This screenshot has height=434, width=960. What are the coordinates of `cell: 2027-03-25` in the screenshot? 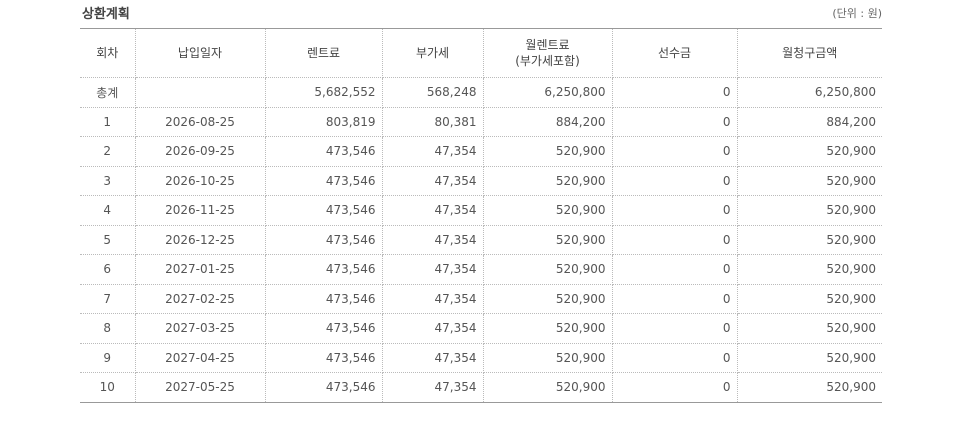 It's located at (200, 328).